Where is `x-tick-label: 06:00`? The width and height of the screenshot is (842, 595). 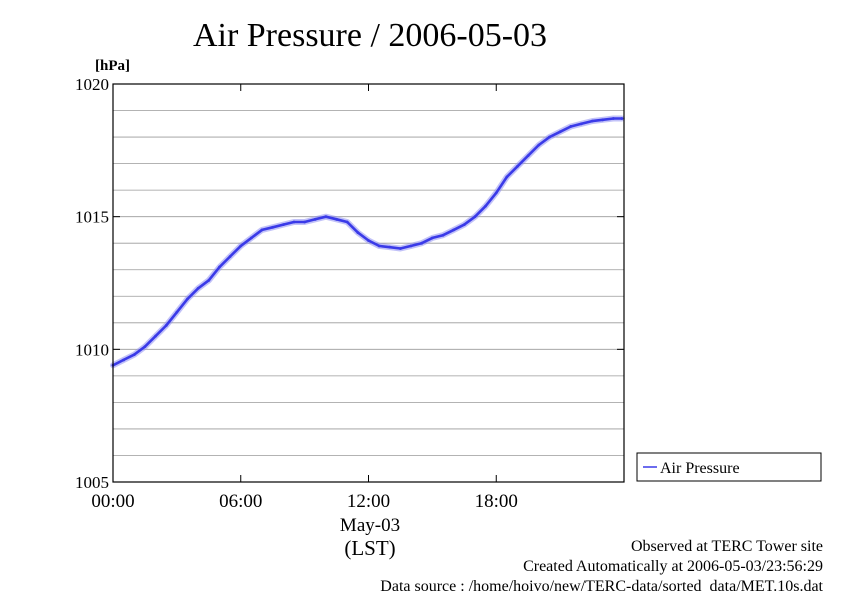
x-tick-label: 06:00 is located at coordinates (240, 501).